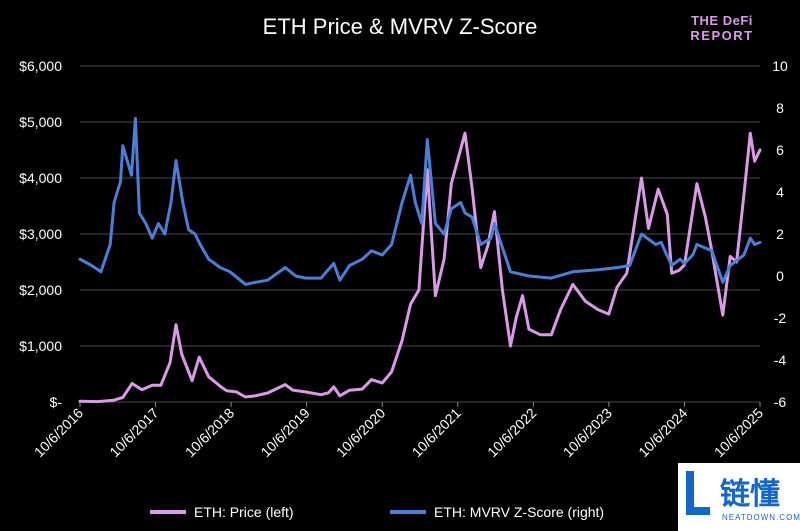 This screenshot has height=531, width=800. I want to click on watermark-text: 链懂, so click(750, 494).